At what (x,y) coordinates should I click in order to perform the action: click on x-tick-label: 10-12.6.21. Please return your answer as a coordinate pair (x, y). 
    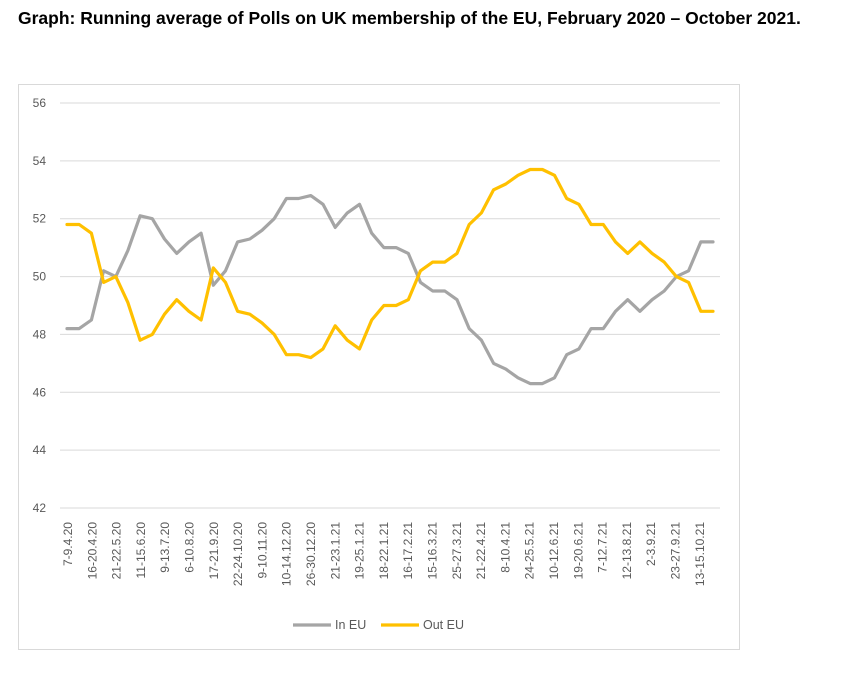
    Looking at the image, I should click on (554, 551).